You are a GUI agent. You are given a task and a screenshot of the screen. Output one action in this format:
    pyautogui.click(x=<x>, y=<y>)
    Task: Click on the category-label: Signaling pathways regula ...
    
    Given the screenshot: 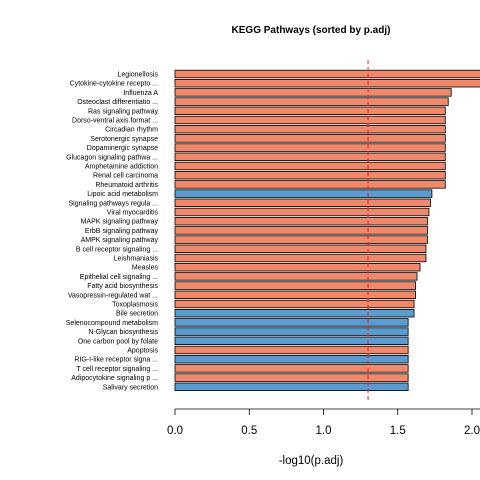 What is the action you would take?
    pyautogui.click(x=114, y=203)
    